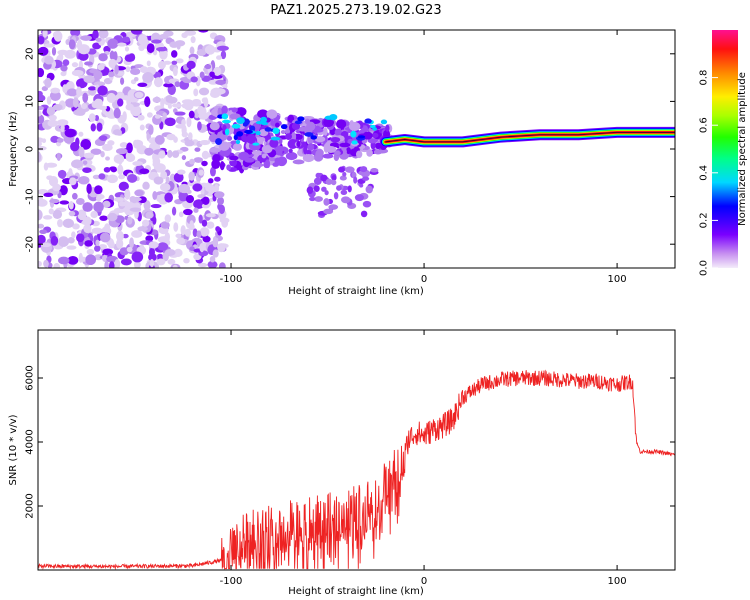  Describe the element at coordinates (704, 78) in the screenshot. I see `colorbar-tick-label: 0.8` at that location.